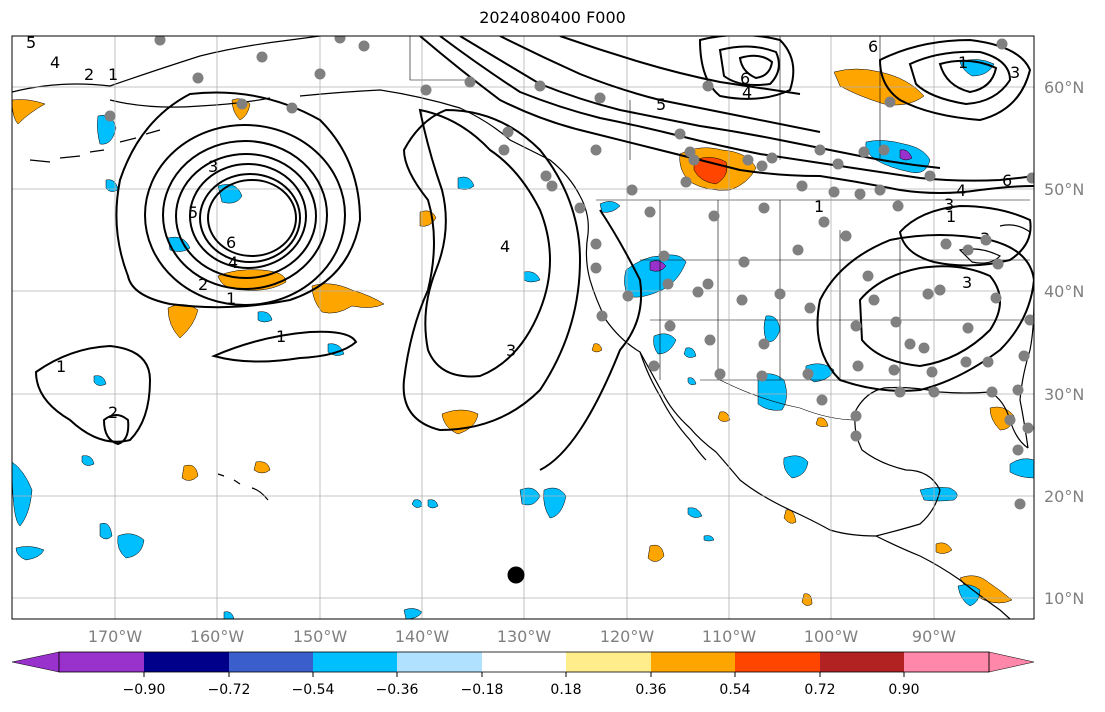 This screenshot has height=712, width=1105. Describe the element at coordinates (516, 575) in the screenshot. I see `center-marker` at that location.